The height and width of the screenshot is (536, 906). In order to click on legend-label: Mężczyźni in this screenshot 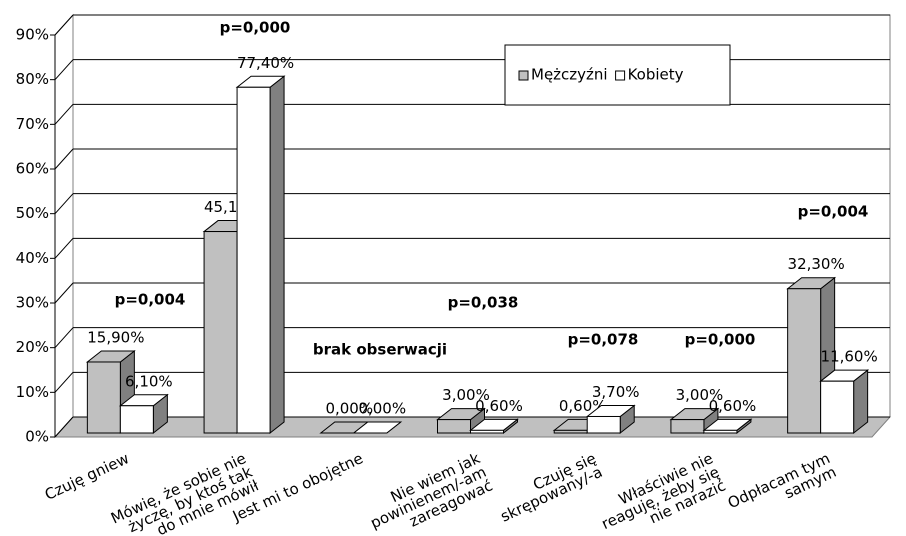, I will do `click(569, 75)`.